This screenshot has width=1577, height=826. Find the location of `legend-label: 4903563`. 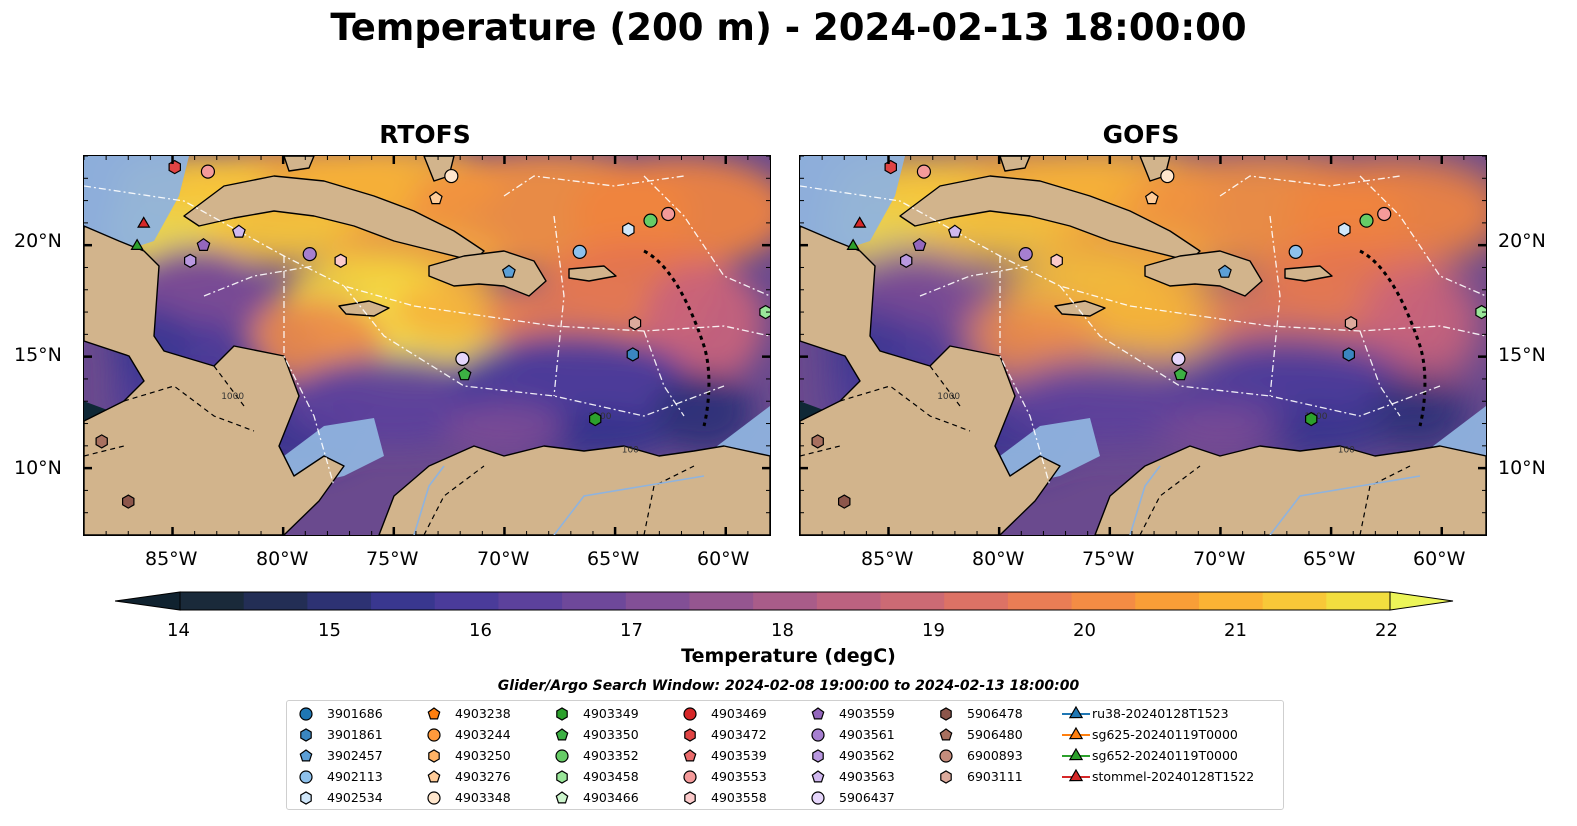

legend-label: 4903563 is located at coordinates (867, 776).